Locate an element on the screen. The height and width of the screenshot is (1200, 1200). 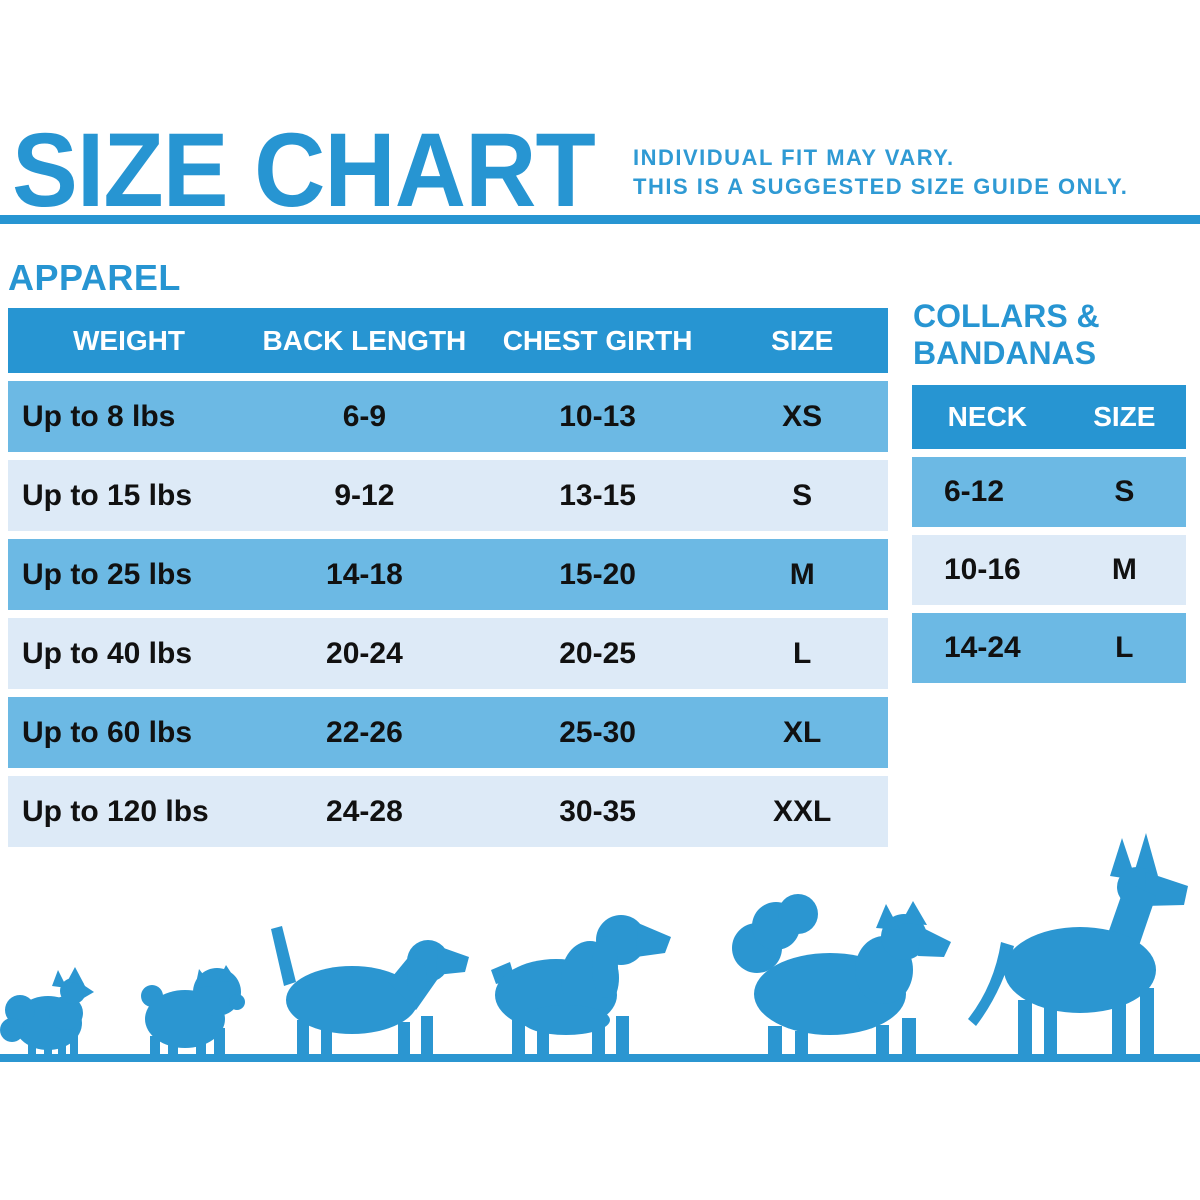
collars-row-s: 6-12 S is located at coordinates (1049, 492).